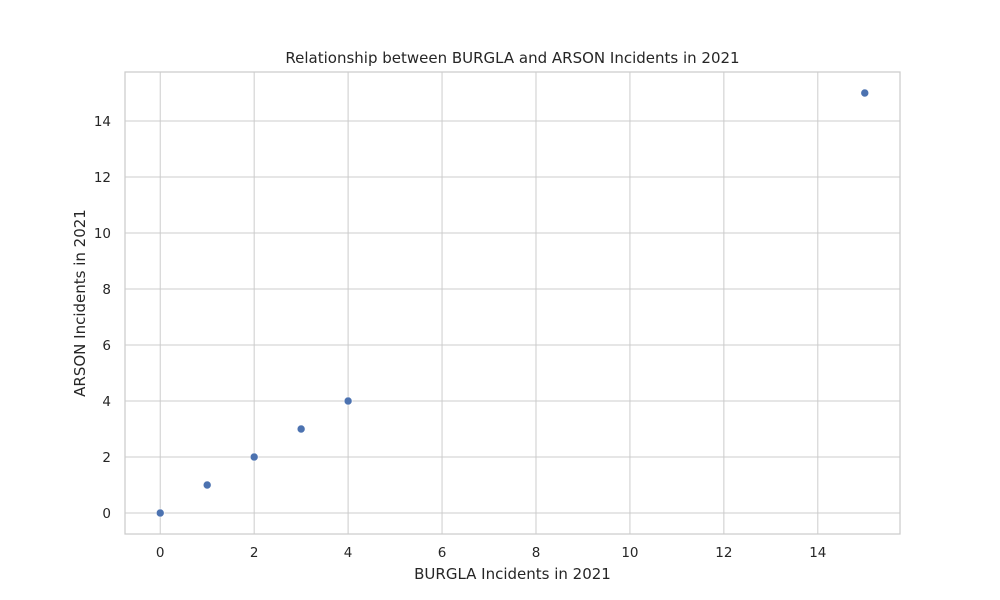  What do you see at coordinates (102, 234) in the screenshot?
I see `y-tick-label: 10` at bounding box center [102, 234].